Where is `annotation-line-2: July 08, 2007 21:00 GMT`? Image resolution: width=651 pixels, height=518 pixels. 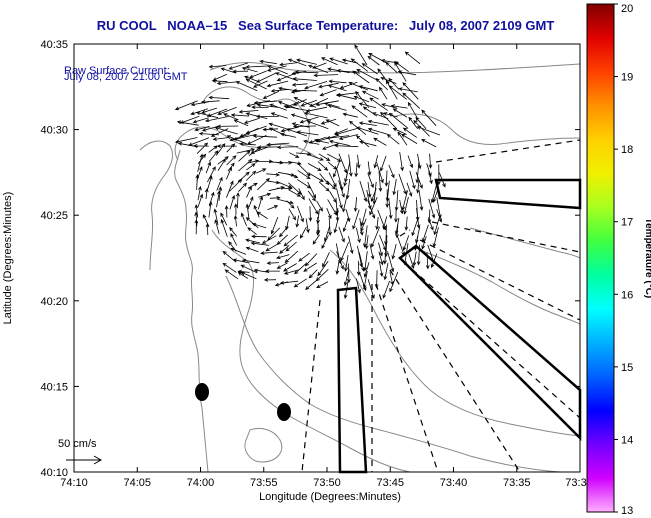
annotation-line-2: July 08, 2007 21:00 GMT is located at coordinates (126, 77).